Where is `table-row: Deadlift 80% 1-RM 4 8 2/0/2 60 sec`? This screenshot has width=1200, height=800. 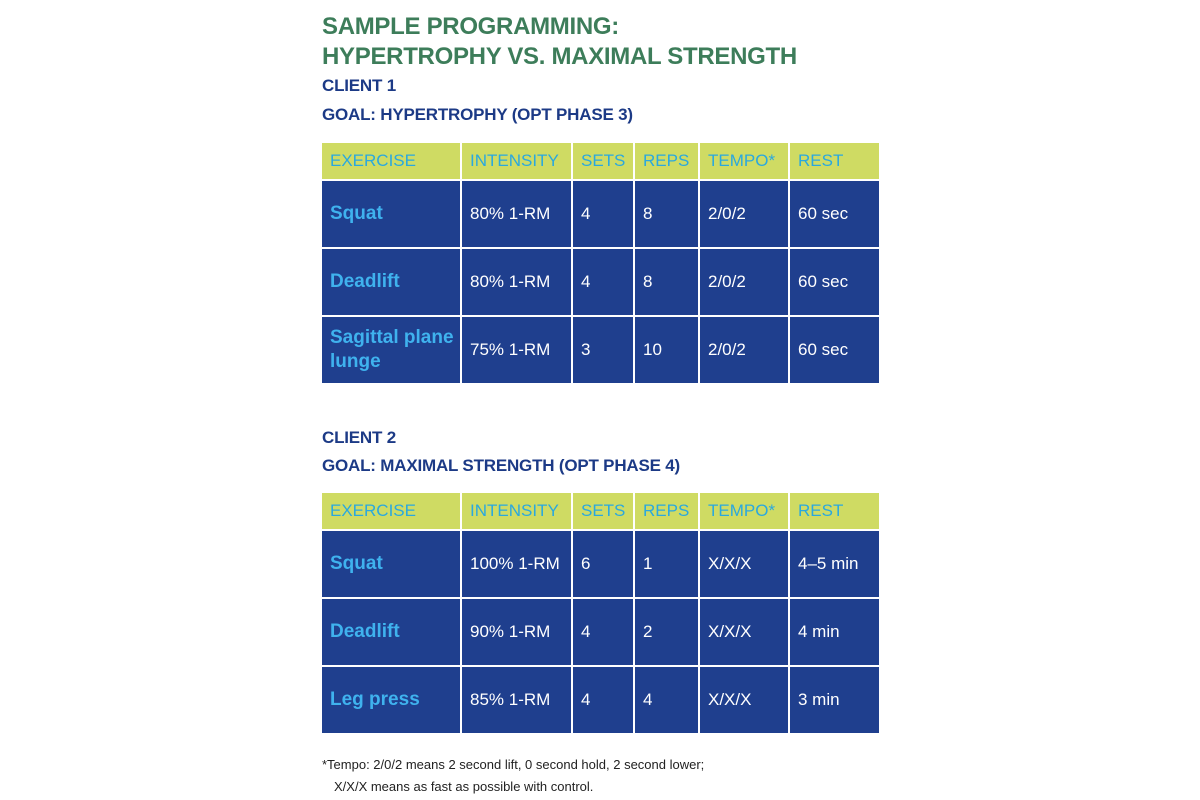
table-row: Deadlift 80% 1-RM 4 8 2/0/2 60 sec is located at coordinates (600, 282).